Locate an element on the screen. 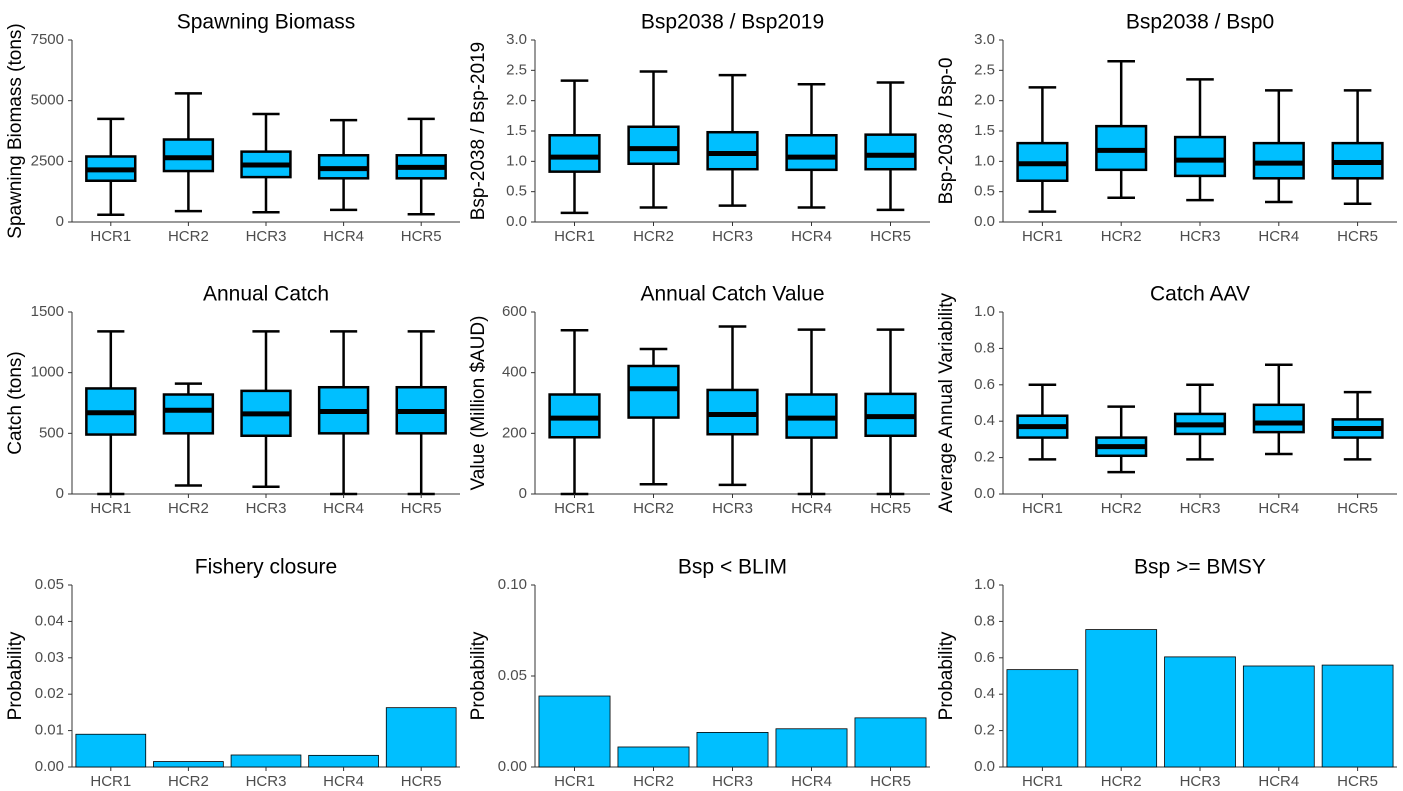 The height and width of the screenshot is (791, 1403). chart-title: Annual Catch Value is located at coordinates (732, 294).